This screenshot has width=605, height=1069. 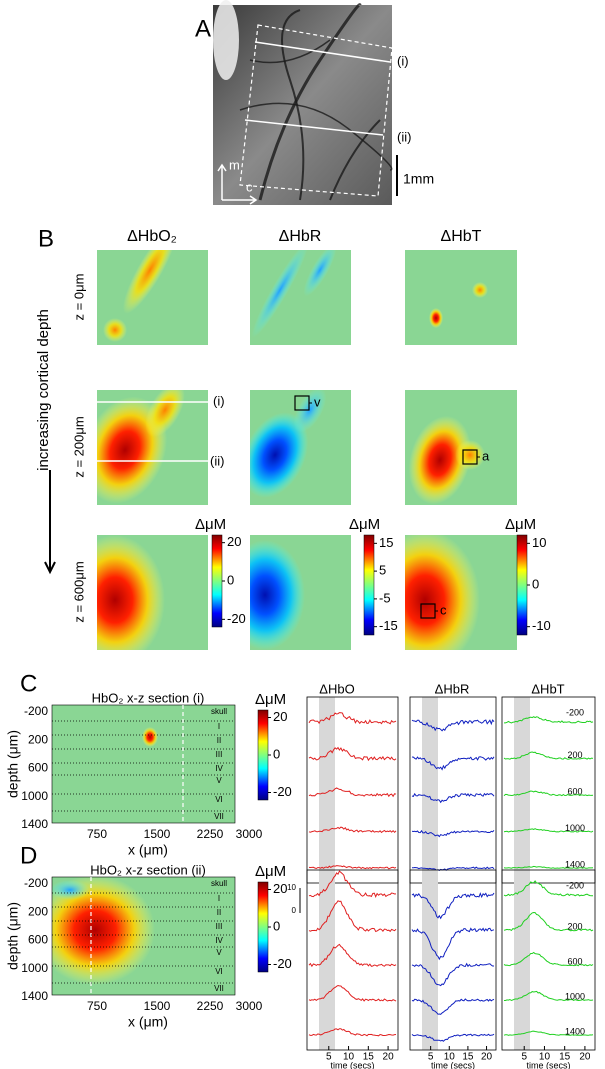 What do you see at coordinates (385, 597) in the screenshot?
I see `colorbar-tick-label: -5` at bounding box center [385, 597].